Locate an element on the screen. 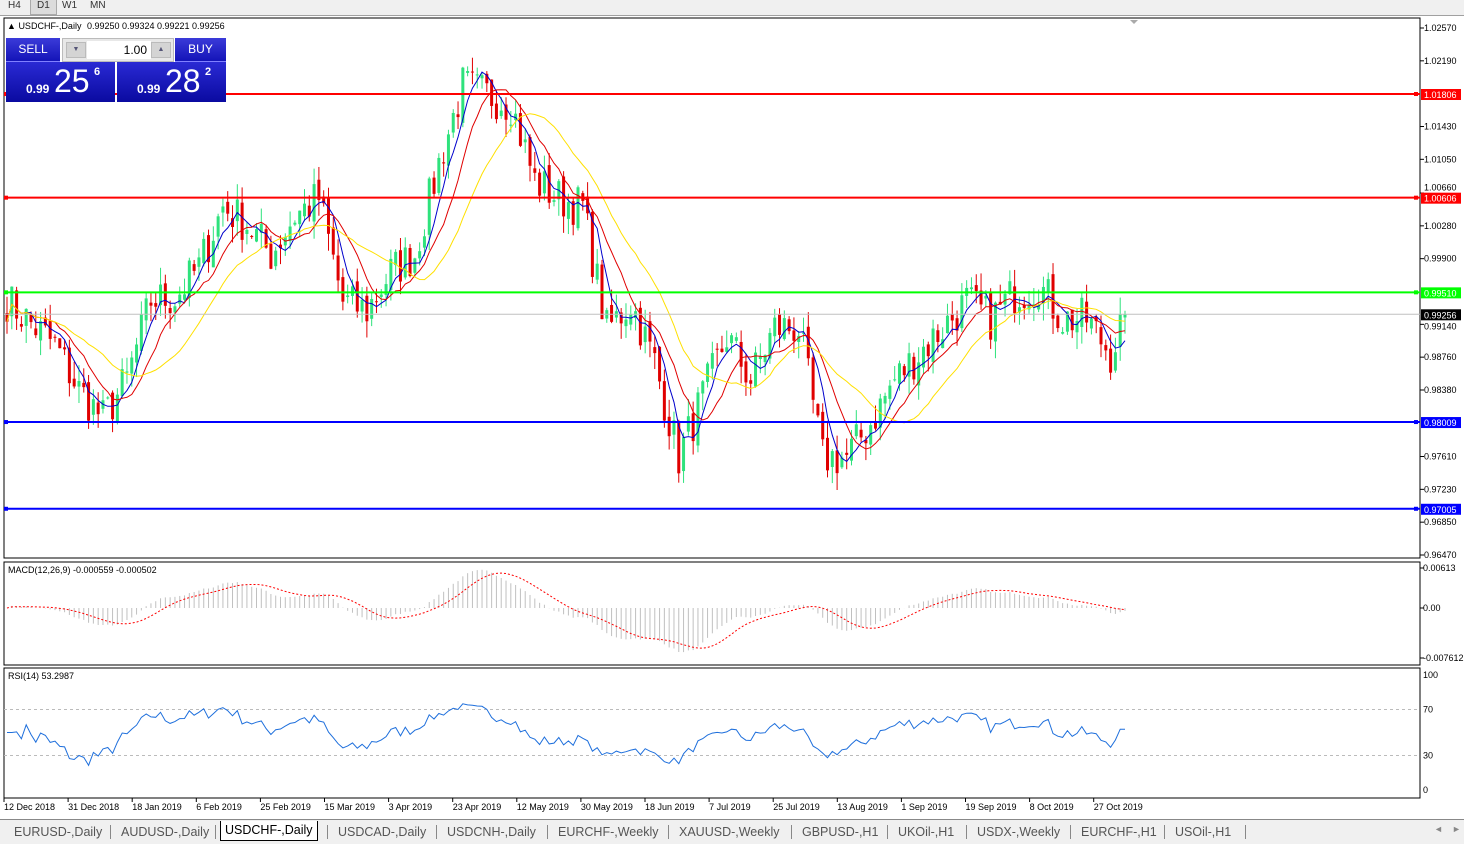  collapse-triangle-icon: ▲ is located at coordinates (11, 26).